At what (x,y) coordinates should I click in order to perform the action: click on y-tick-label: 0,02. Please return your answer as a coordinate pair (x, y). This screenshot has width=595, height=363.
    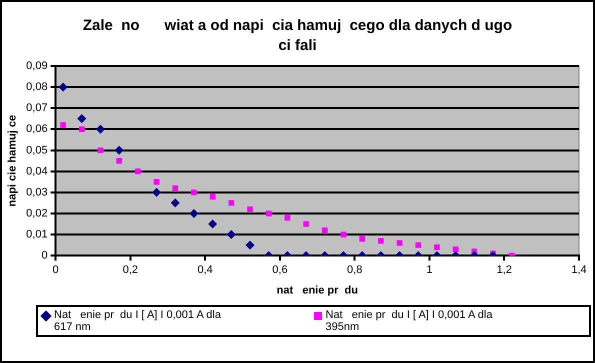
    Looking at the image, I should click on (37, 214).